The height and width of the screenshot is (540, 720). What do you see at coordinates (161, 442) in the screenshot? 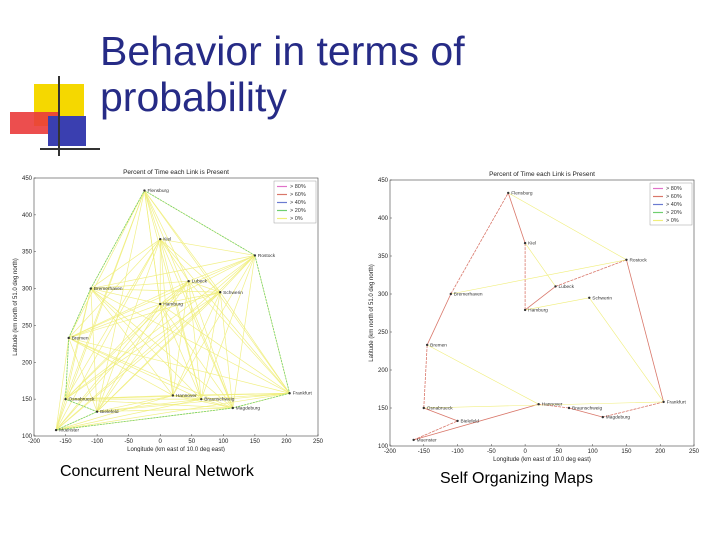
I see `x-tick-label: 0` at bounding box center [161, 442].